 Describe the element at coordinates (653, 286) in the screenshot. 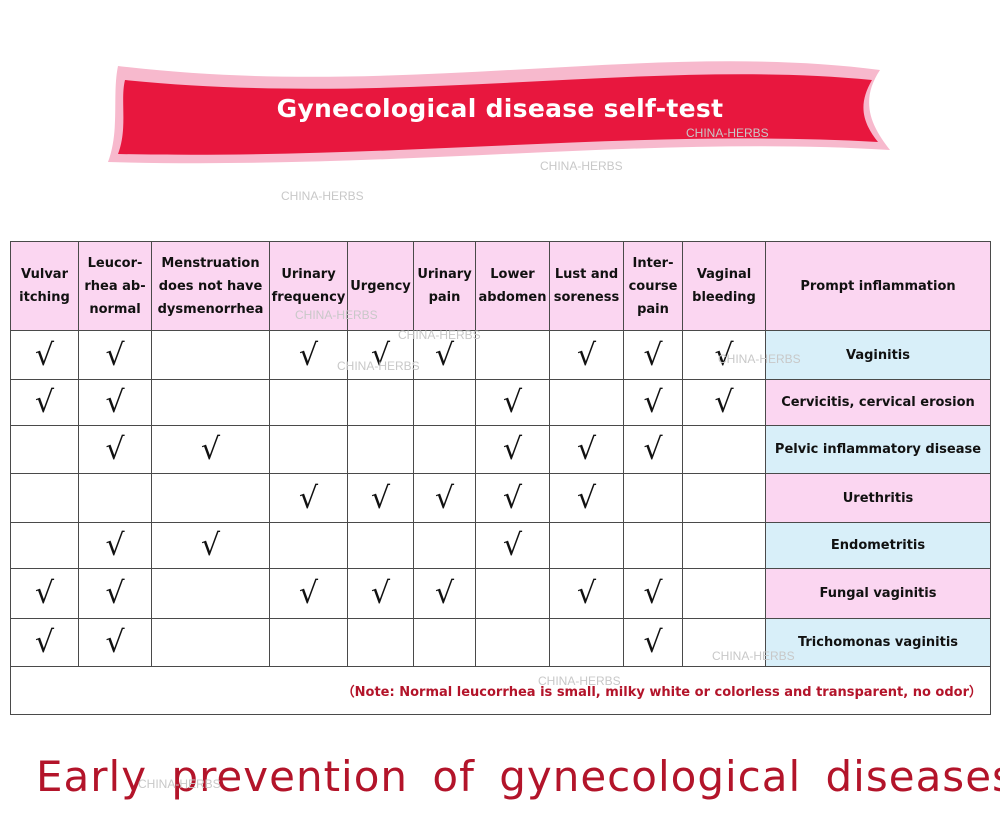

I see `column-header: Inter-course pain` at that location.